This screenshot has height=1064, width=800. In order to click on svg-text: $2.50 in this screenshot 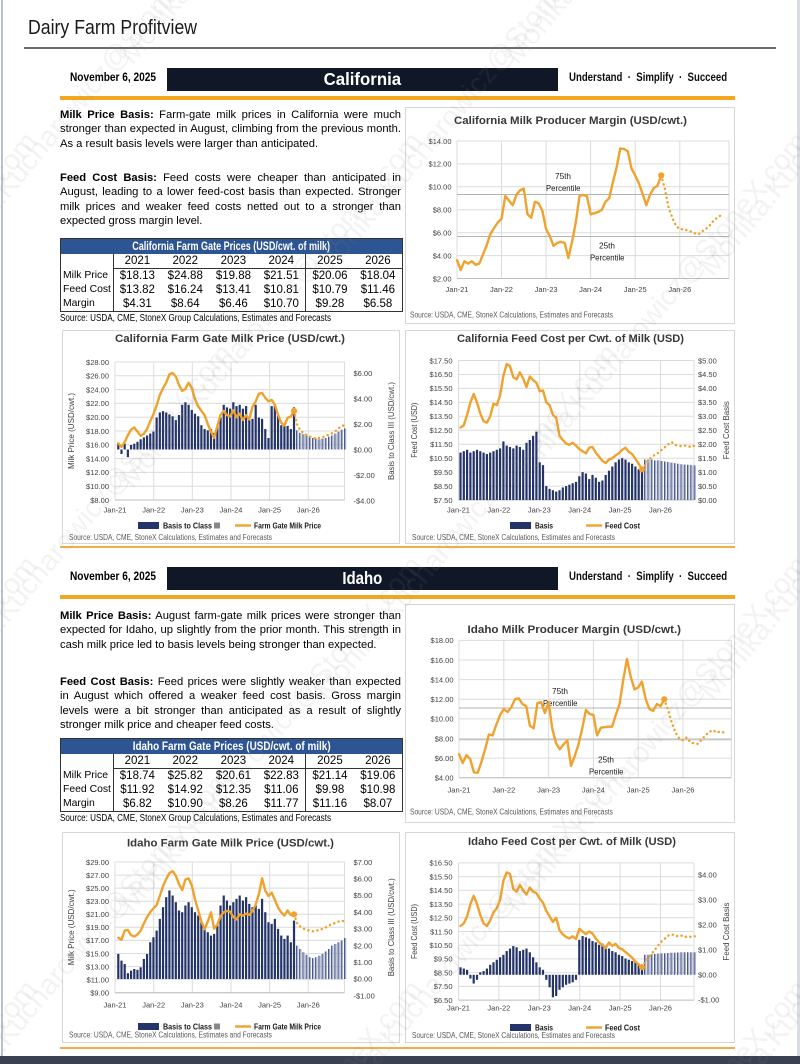, I will do `click(707, 430)`.